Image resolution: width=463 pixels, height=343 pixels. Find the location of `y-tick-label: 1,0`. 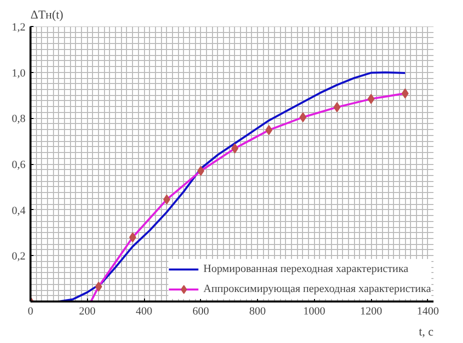

y-tick-label: 1,0 is located at coordinates (19, 73).